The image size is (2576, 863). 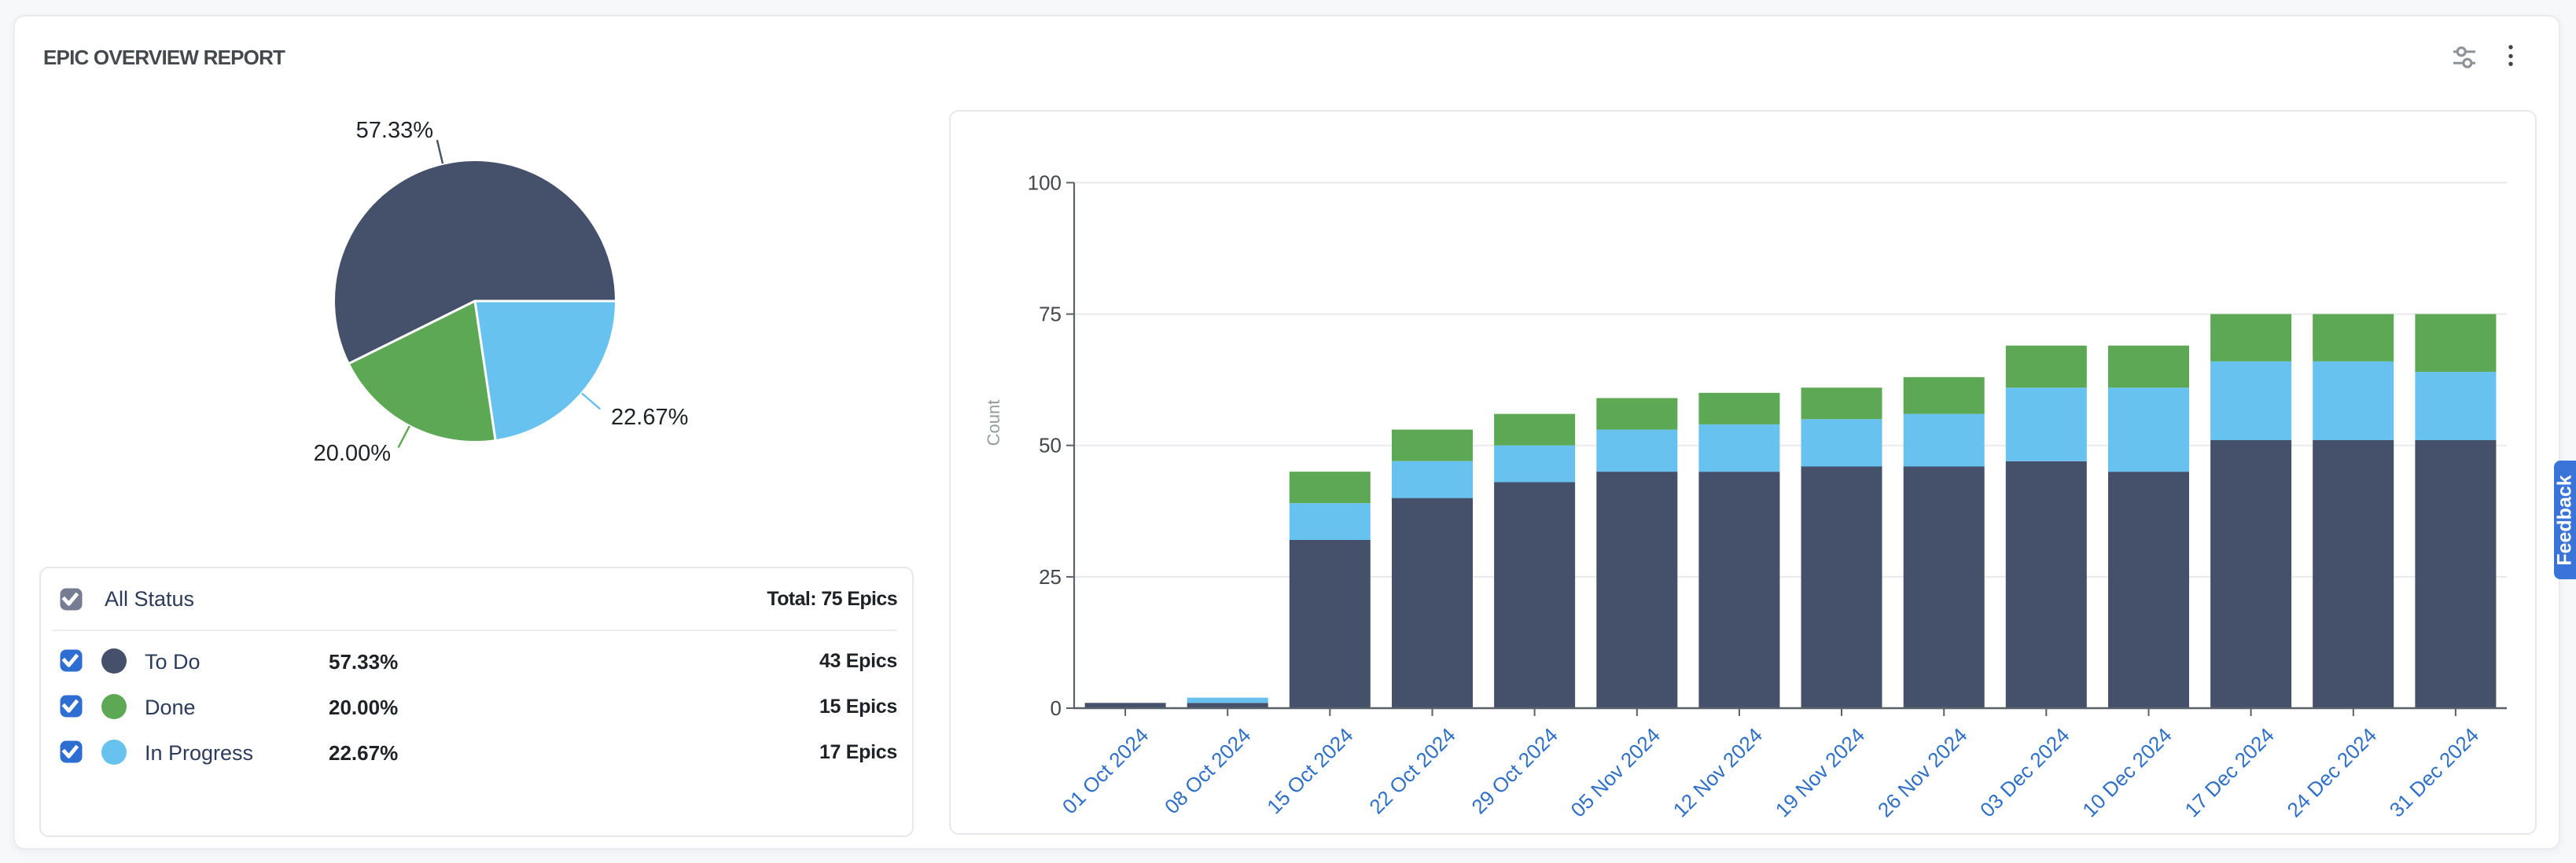 I want to click on svg-text: 31 Dec 2024, so click(x=2434, y=772).